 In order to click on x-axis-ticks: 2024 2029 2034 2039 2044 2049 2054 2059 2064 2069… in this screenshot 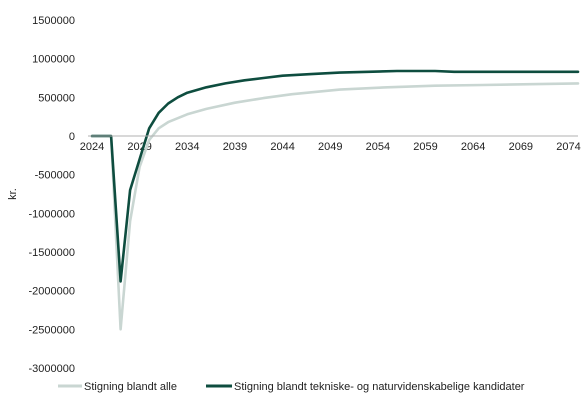, I will do `click(330, 147)`.